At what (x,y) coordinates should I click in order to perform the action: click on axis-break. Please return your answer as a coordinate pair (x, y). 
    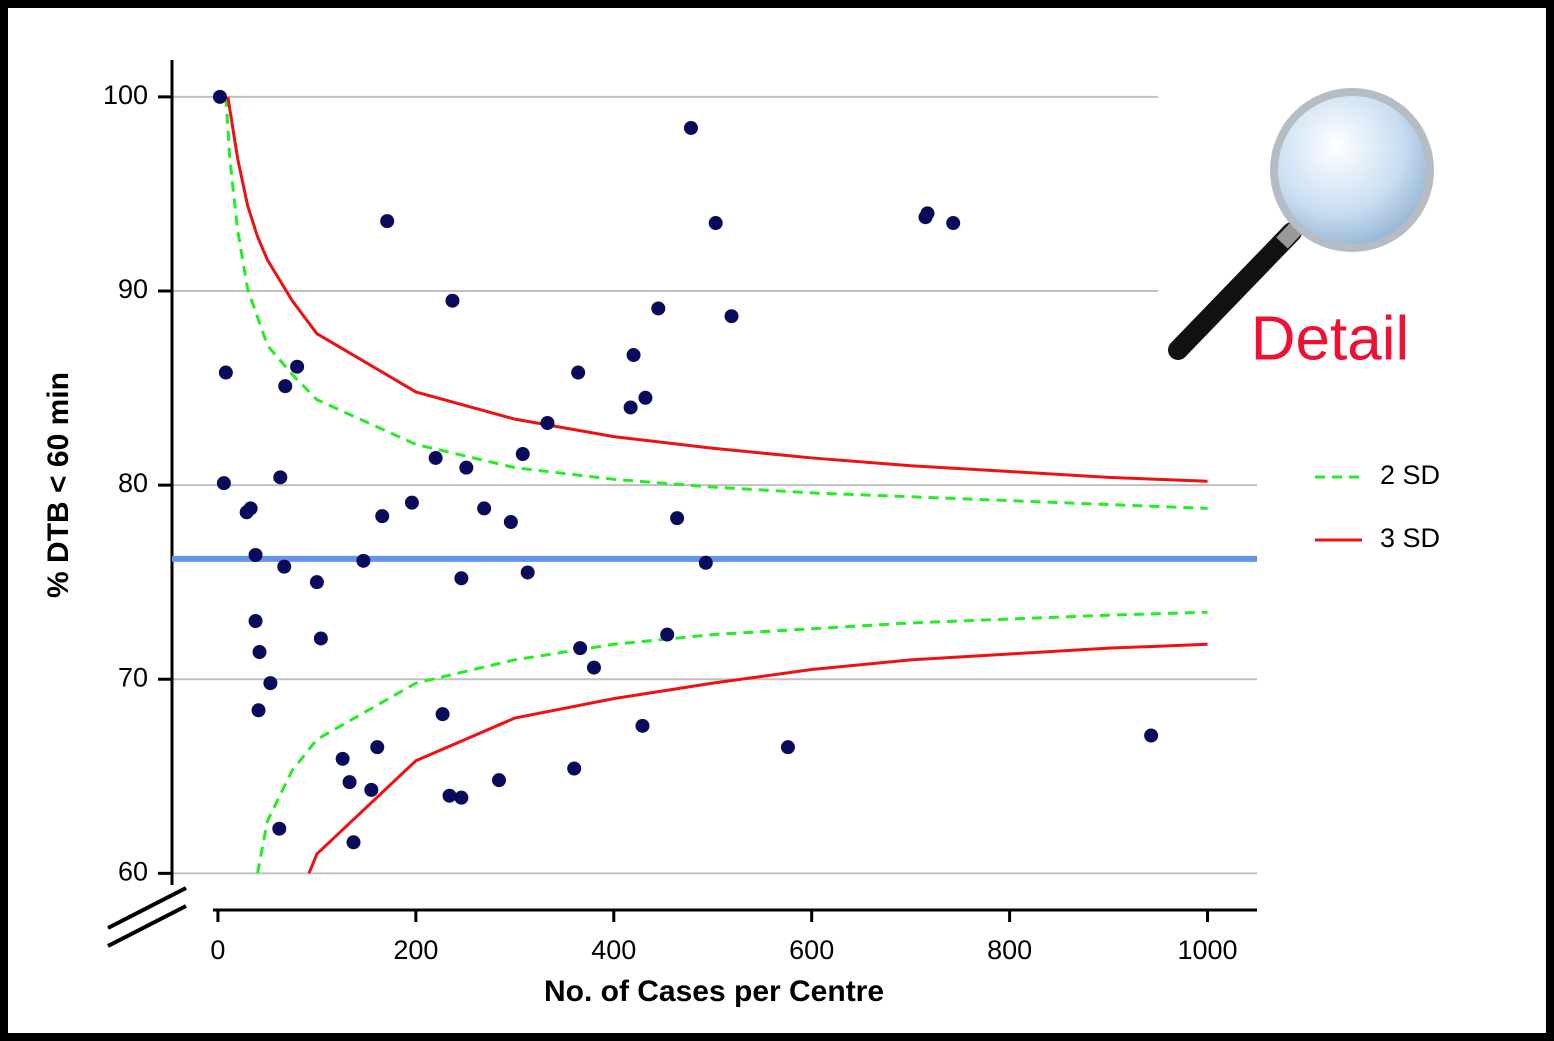
    Looking at the image, I should click on (147, 917).